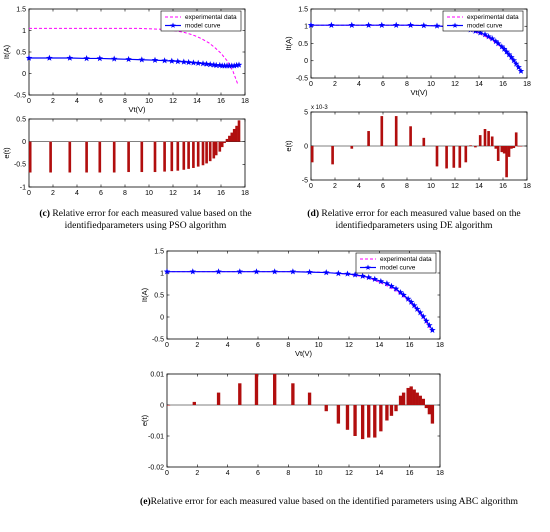  What do you see at coordinates (162, 405) in the screenshot?
I see `y-tick-label: 0` at bounding box center [162, 405].